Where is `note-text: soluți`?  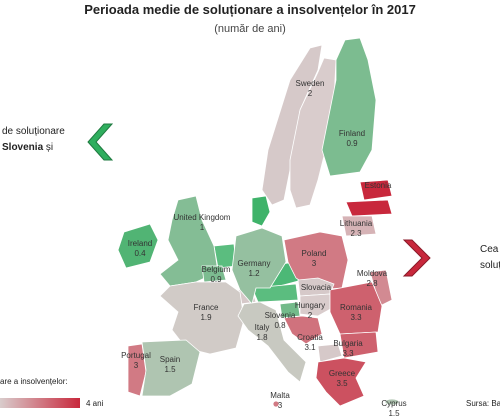 note-text: soluți is located at coordinates (490, 265).